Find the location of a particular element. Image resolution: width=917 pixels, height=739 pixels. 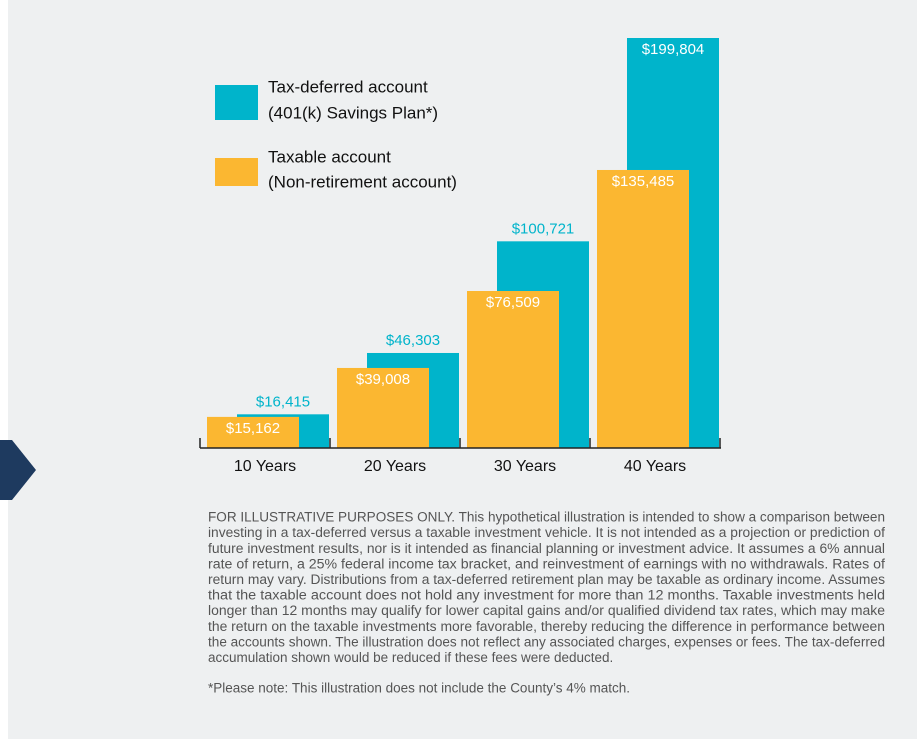

chevron is located at coordinates (18, 470).